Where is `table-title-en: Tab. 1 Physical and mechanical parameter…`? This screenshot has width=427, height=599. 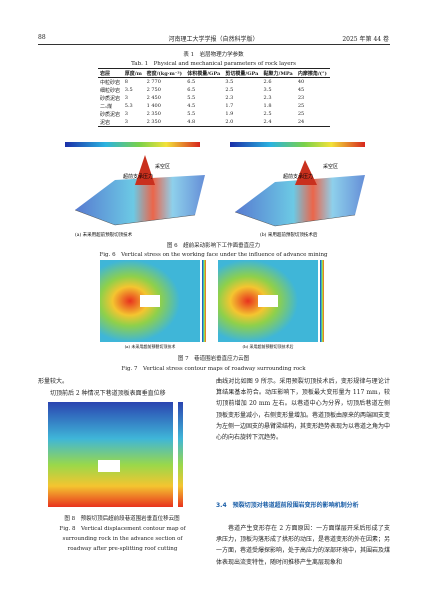
table-title-en: Tab. 1 Physical and mechanical parameter… is located at coordinates (213, 64).